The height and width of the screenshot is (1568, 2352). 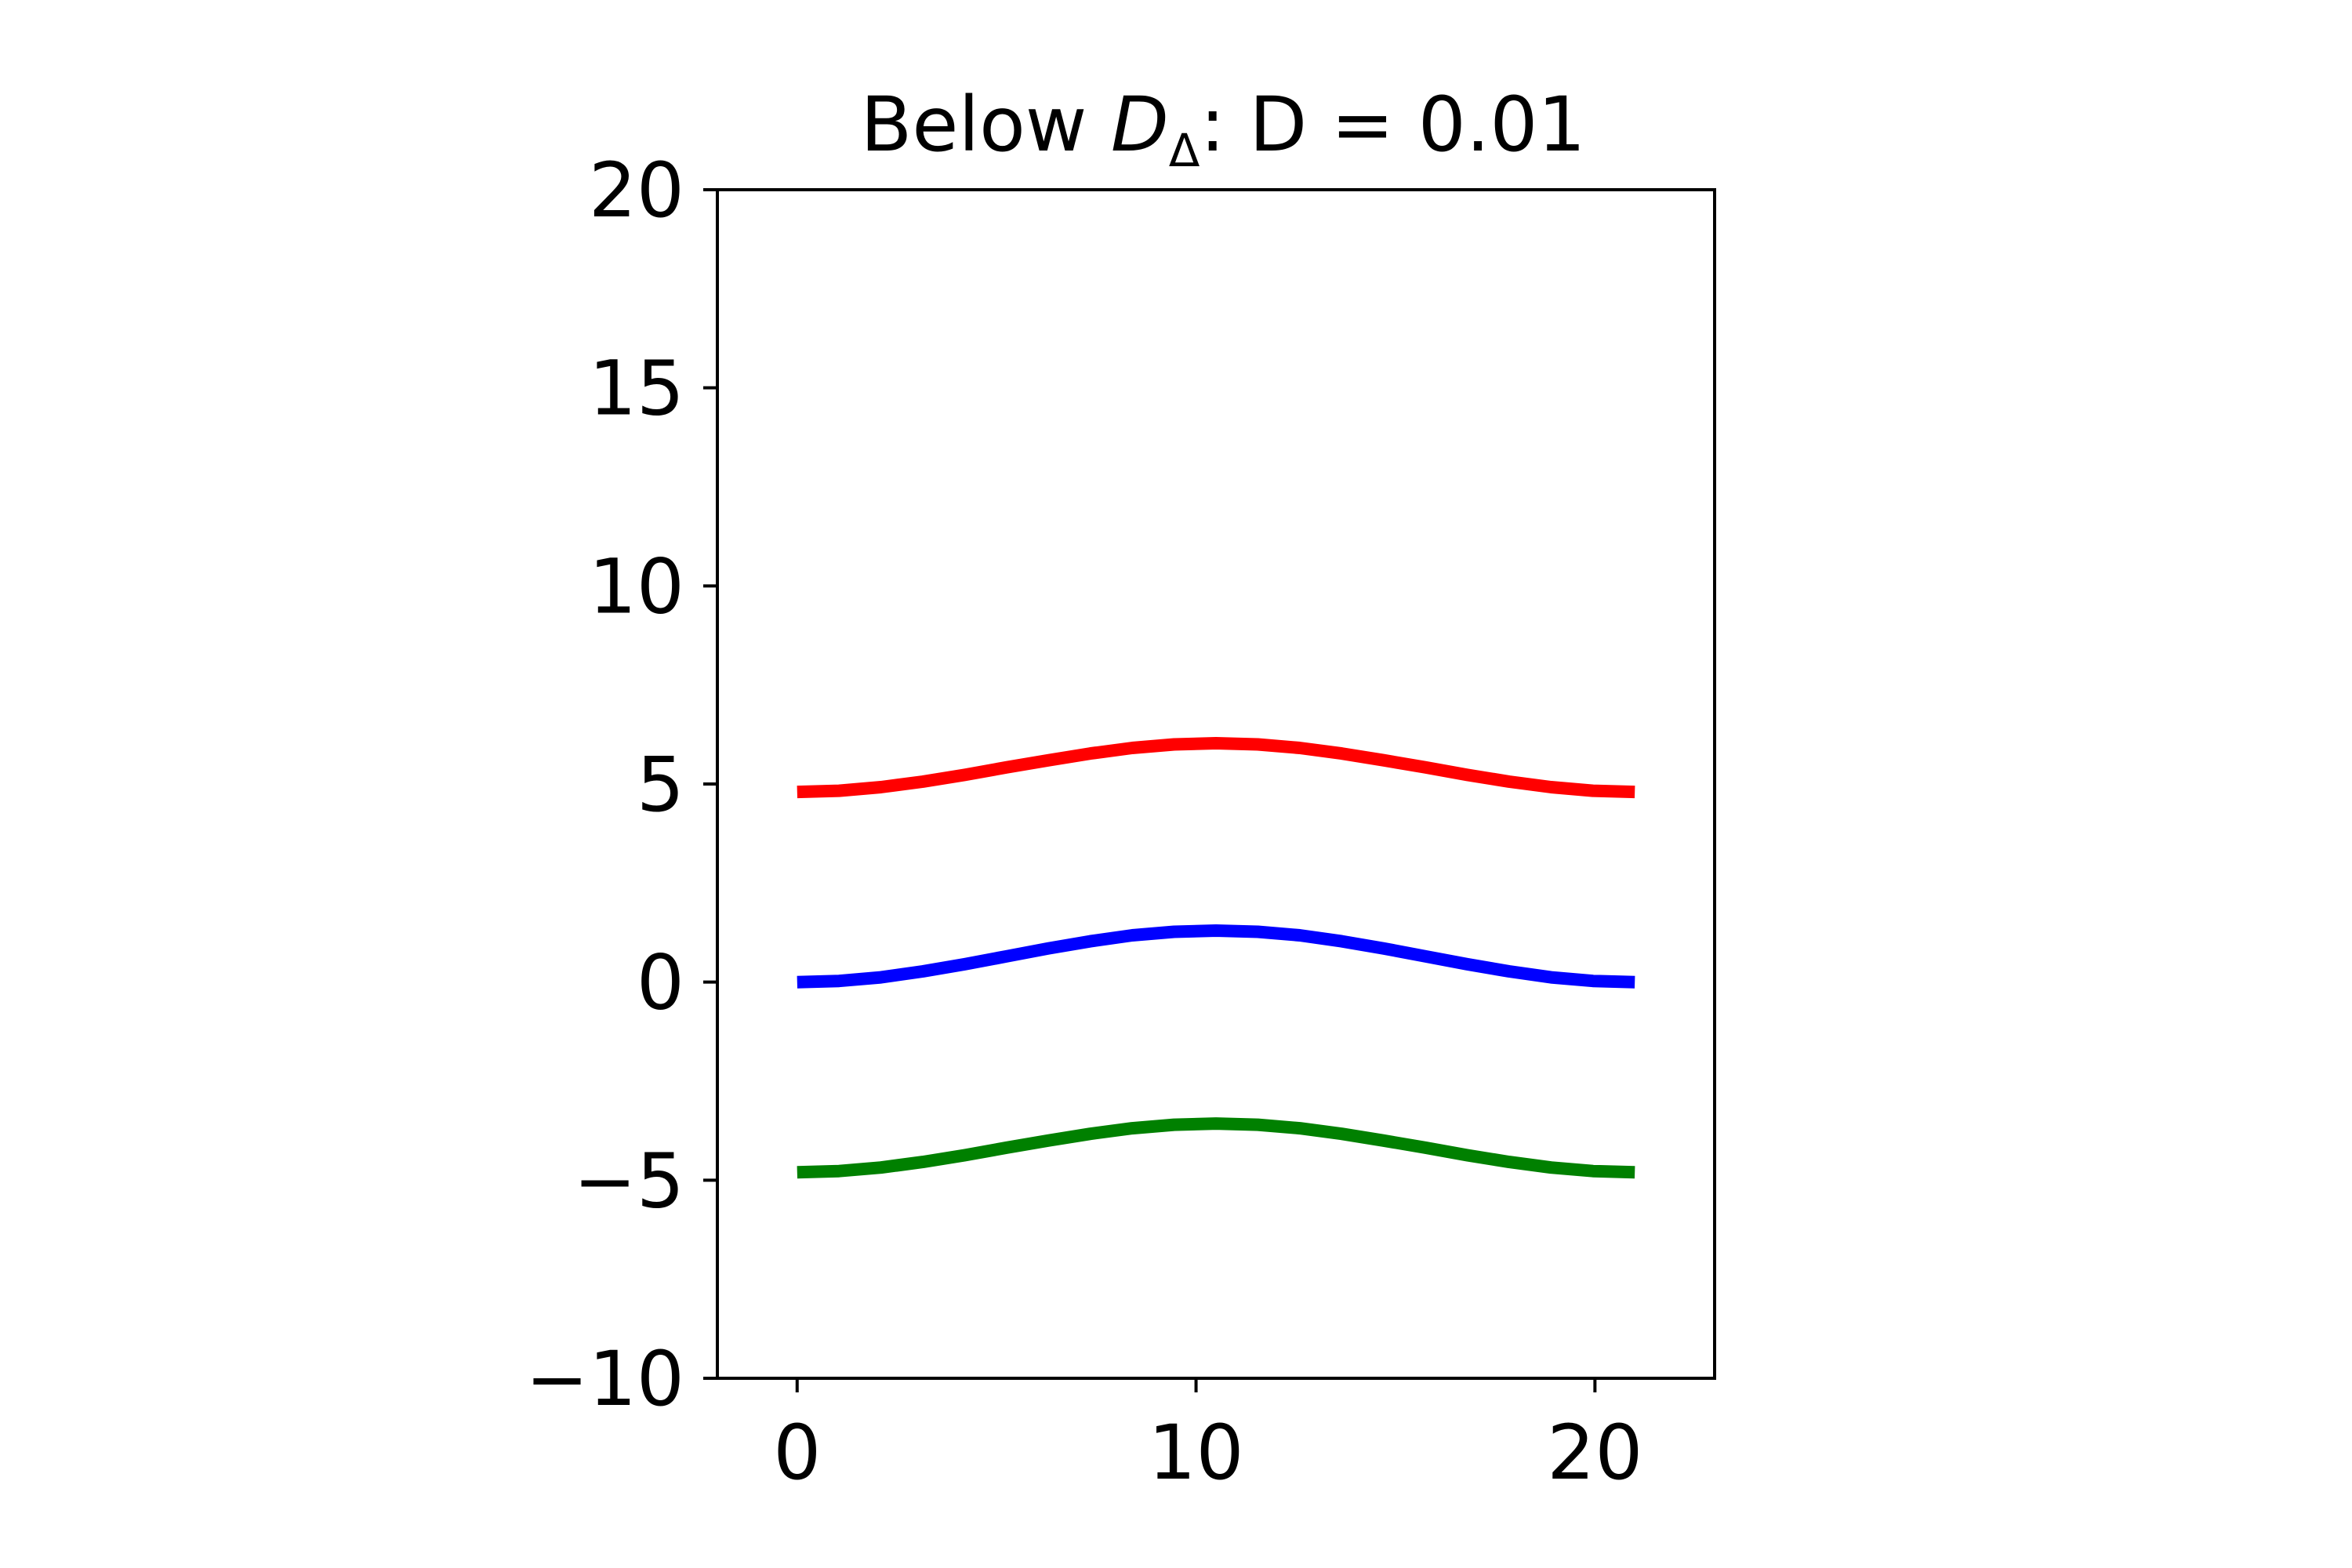 What do you see at coordinates (660, 983) in the screenshot?
I see `y-tick-label: 0` at bounding box center [660, 983].